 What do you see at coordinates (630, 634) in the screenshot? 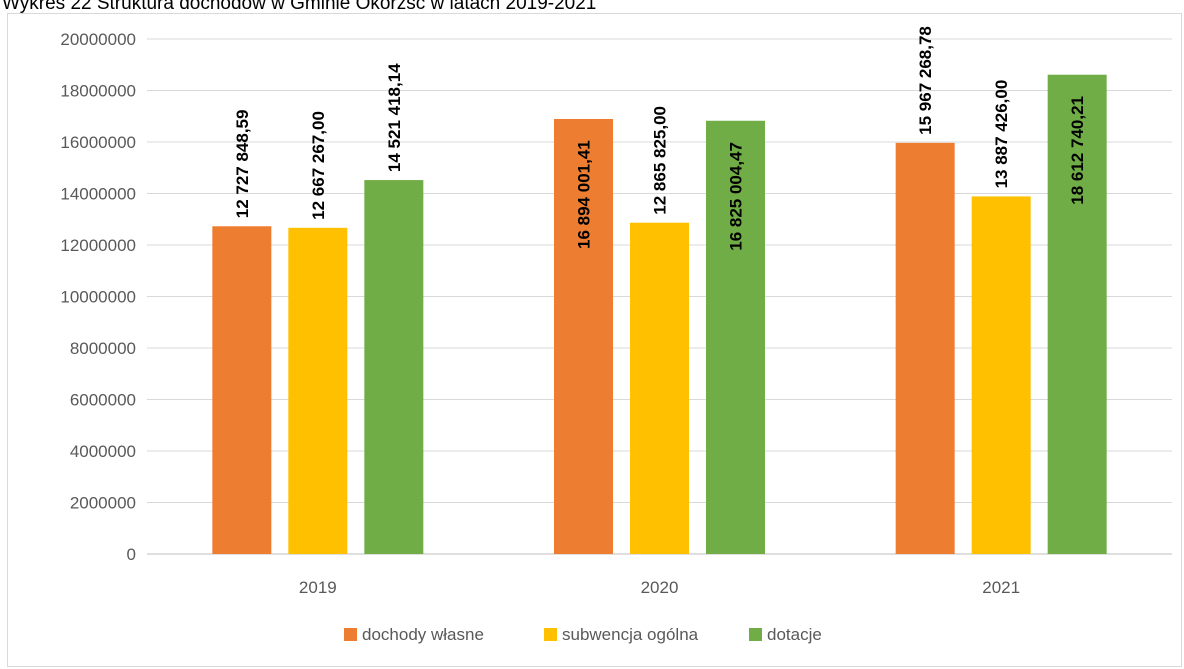
I see `legend-label: subwencja ogólna` at bounding box center [630, 634].